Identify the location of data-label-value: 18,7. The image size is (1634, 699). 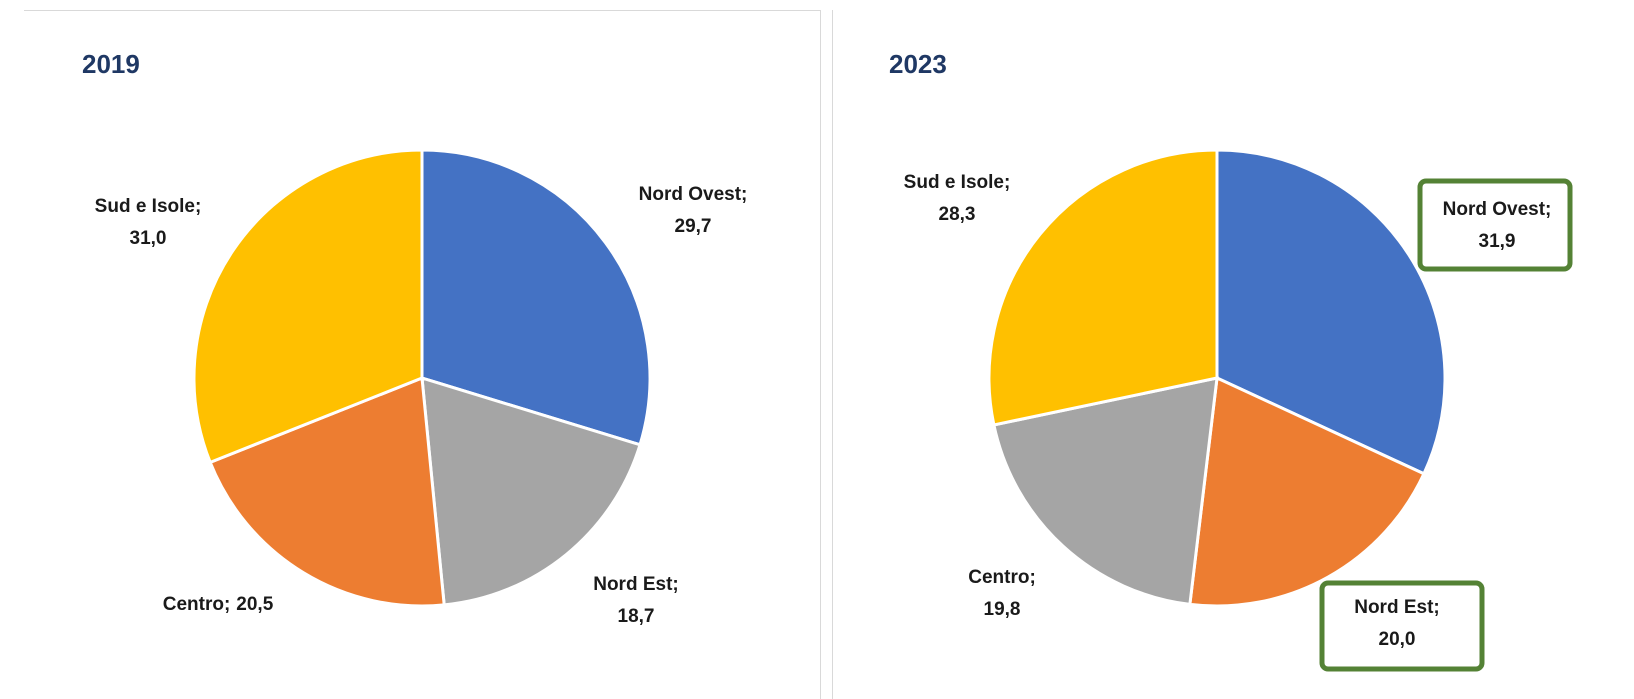
(636, 616).